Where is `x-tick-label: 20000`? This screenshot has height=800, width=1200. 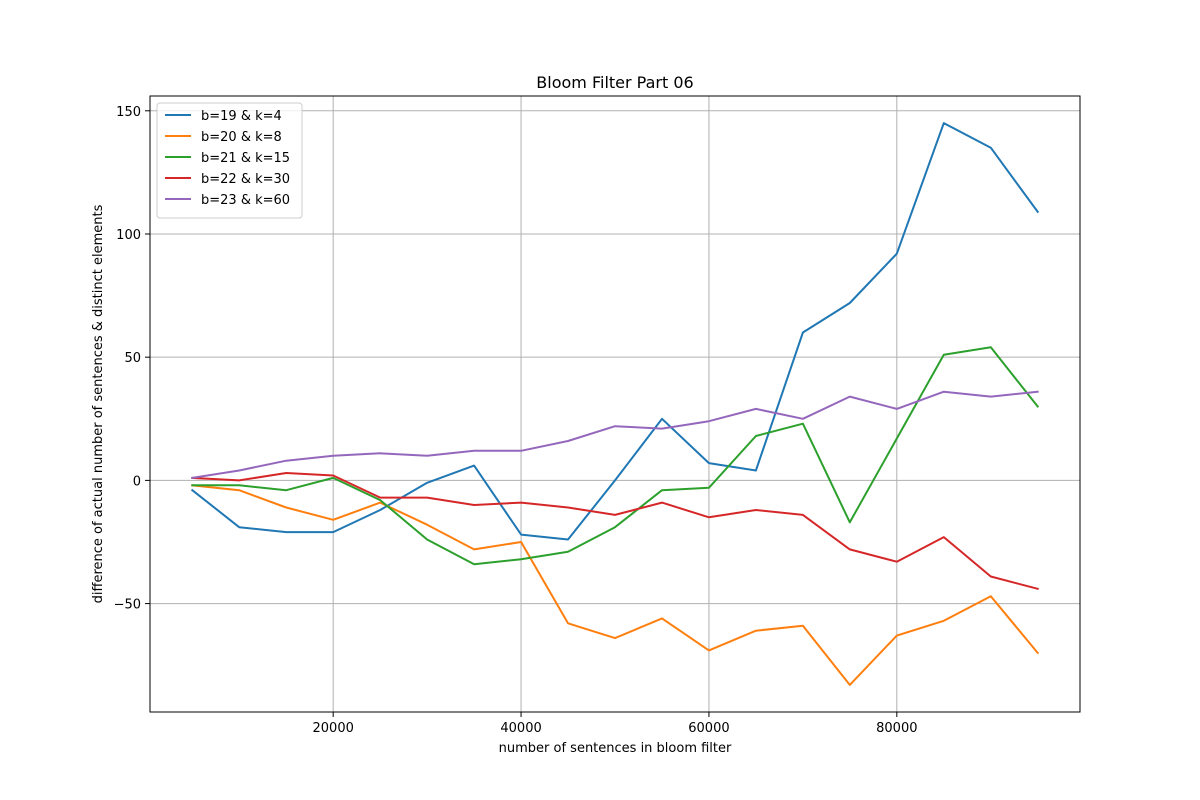
x-tick-label: 20000 is located at coordinates (333, 728).